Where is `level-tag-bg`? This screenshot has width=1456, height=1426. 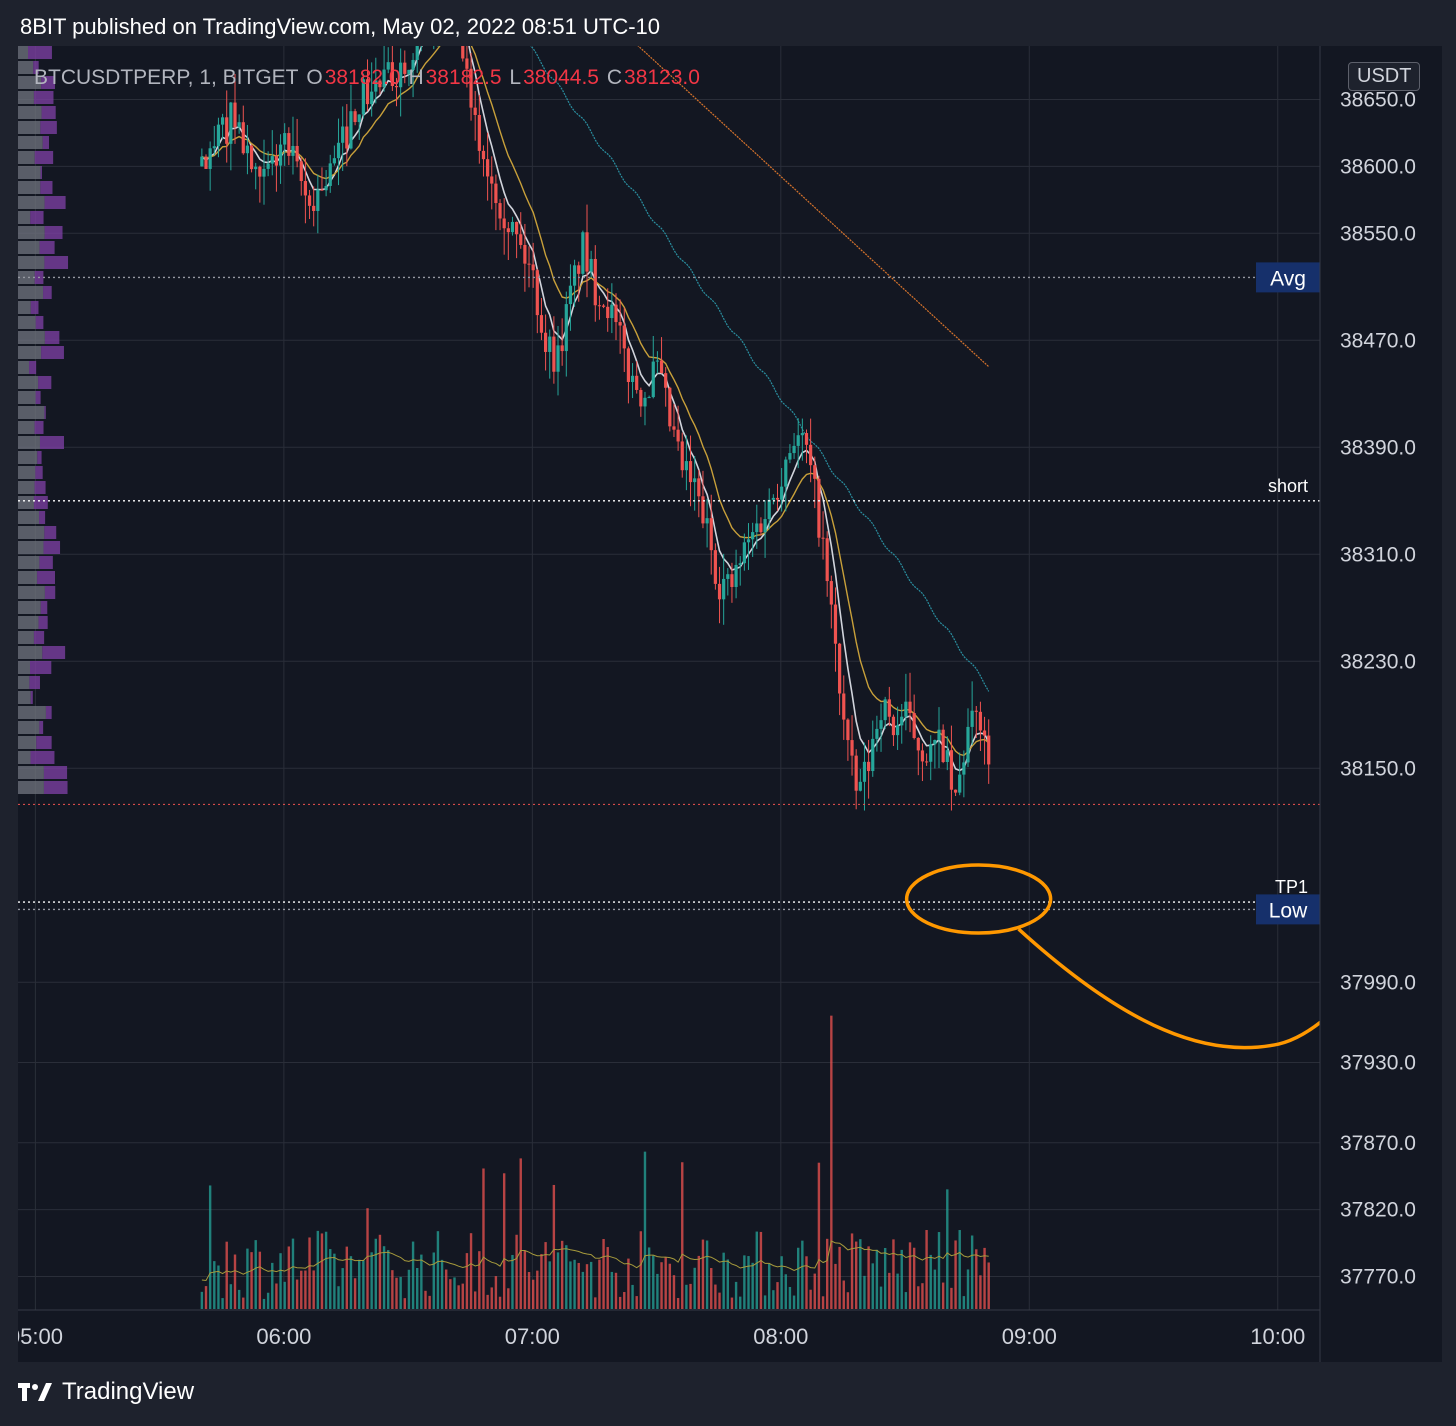
level-tag-bg is located at coordinates (1288, 909).